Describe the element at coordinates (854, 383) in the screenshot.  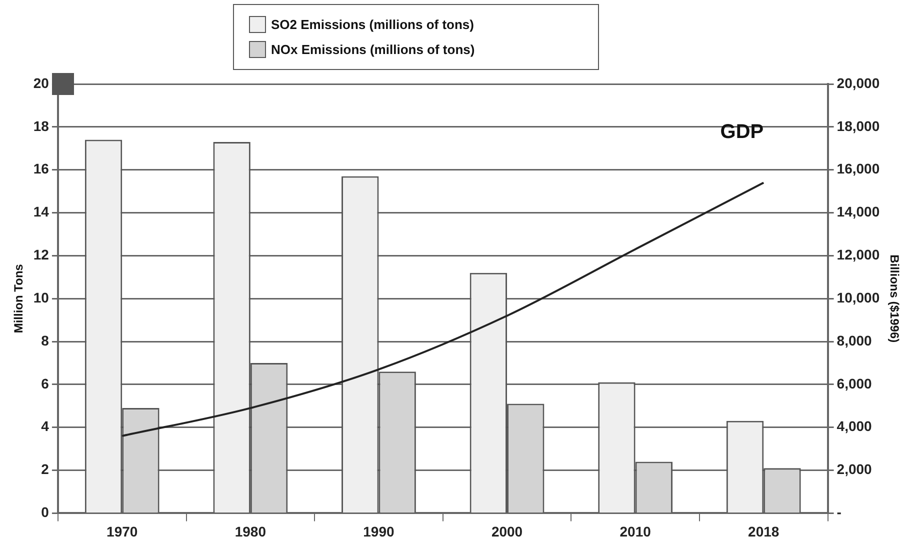
I see `y2-tick-label: 6,000` at that location.